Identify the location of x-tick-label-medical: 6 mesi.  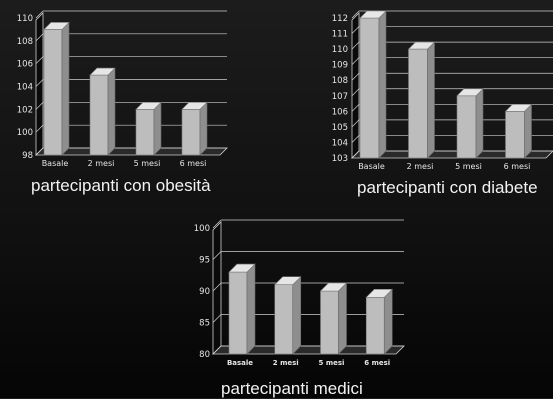
(377, 363).